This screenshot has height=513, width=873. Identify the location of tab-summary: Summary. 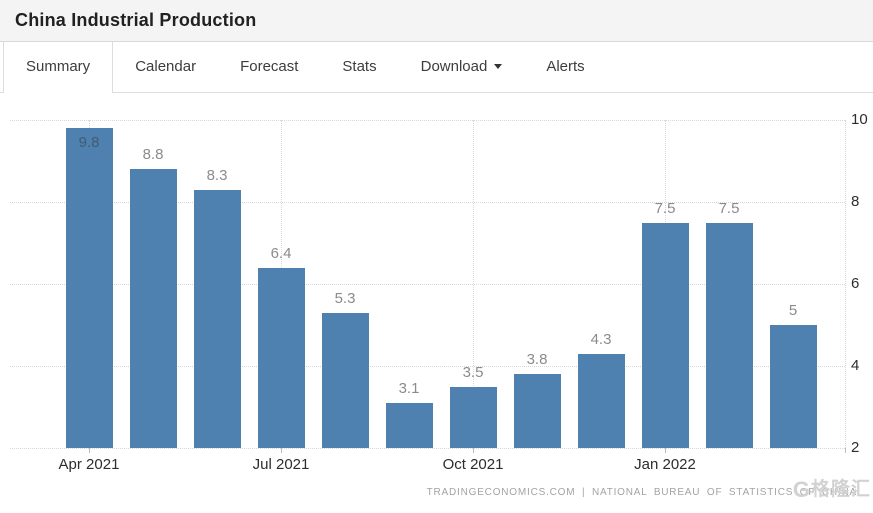
(58, 67).